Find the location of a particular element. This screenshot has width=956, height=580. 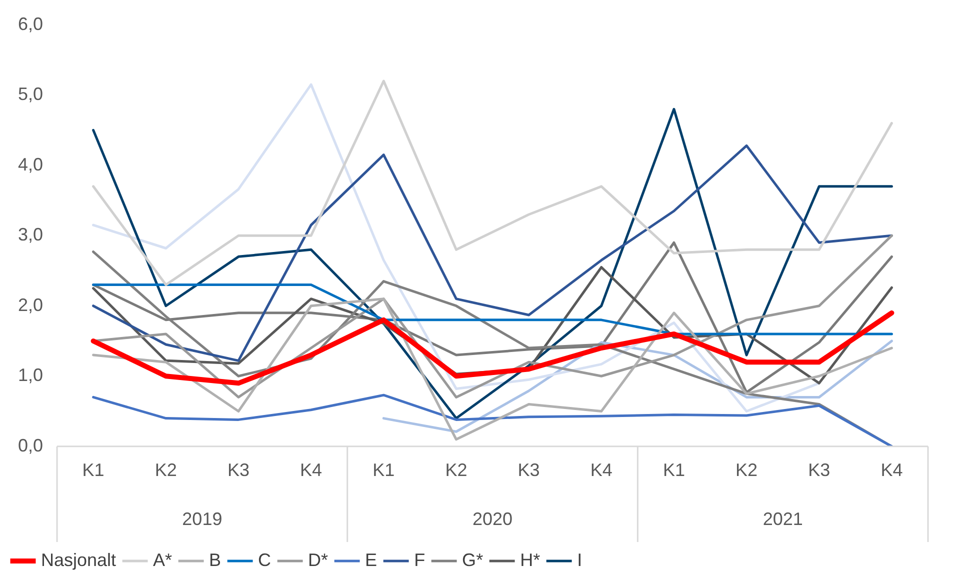

legend-label: F is located at coordinates (420, 560).